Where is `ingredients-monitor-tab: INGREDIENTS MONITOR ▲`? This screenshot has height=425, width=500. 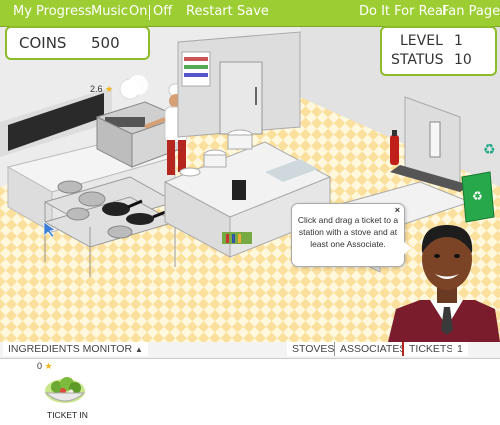 ingredients-monitor-tab: INGREDIENTS MONITOR ▲ is located at coordinates (75, 349).